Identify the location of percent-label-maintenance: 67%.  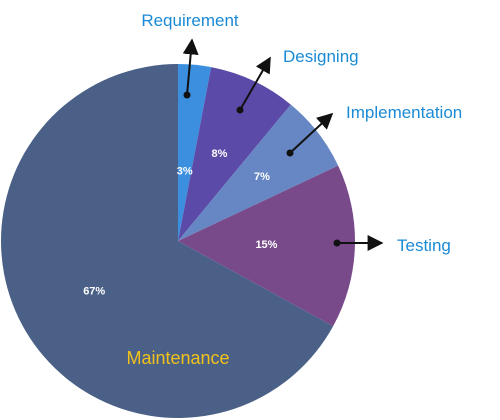
(94, 292).